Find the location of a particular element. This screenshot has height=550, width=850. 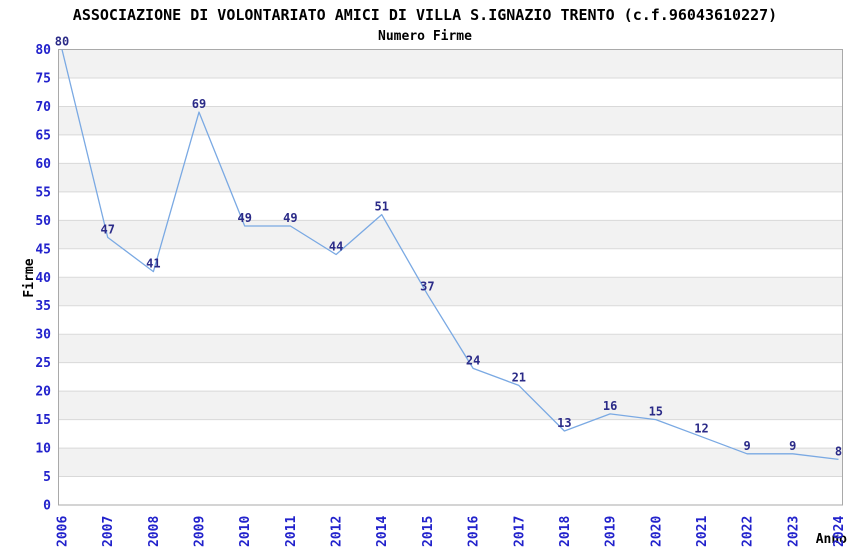

y-tick-label: 65 is located at coordinates (43, 135).